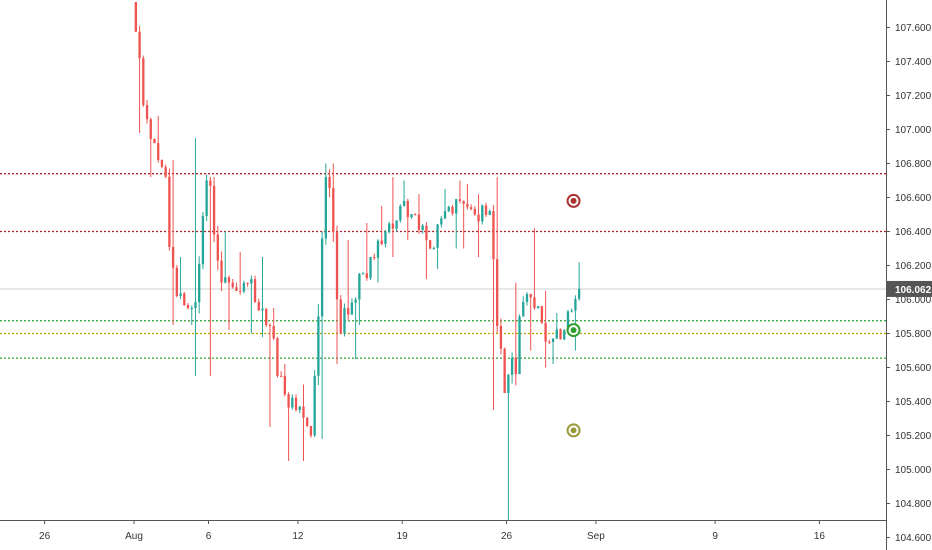  I want to click on current-price-label: 106.062, so click(913, 290).